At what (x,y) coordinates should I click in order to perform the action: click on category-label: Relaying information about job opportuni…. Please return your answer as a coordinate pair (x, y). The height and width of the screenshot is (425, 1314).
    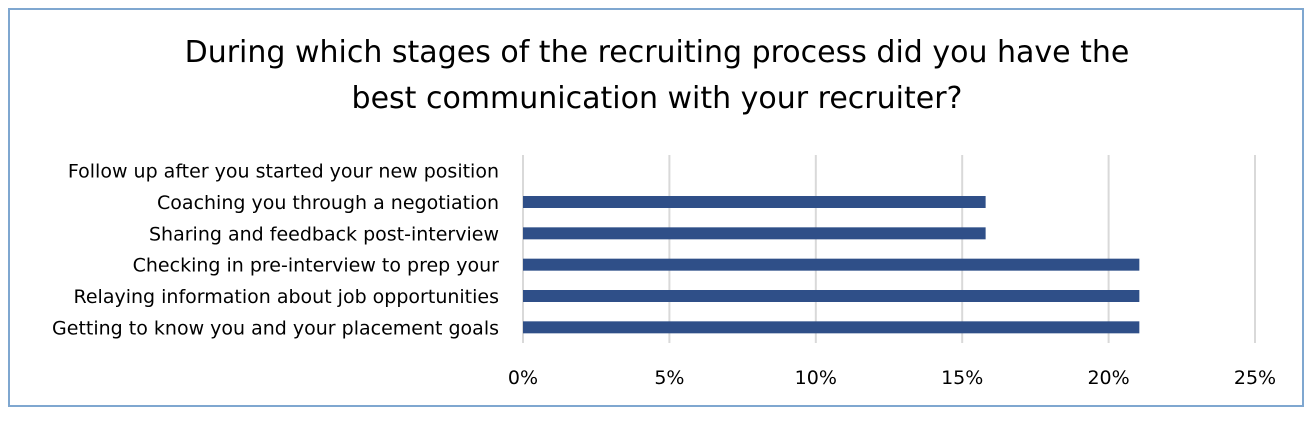
    Looking at the image, I should click on (287, 297).